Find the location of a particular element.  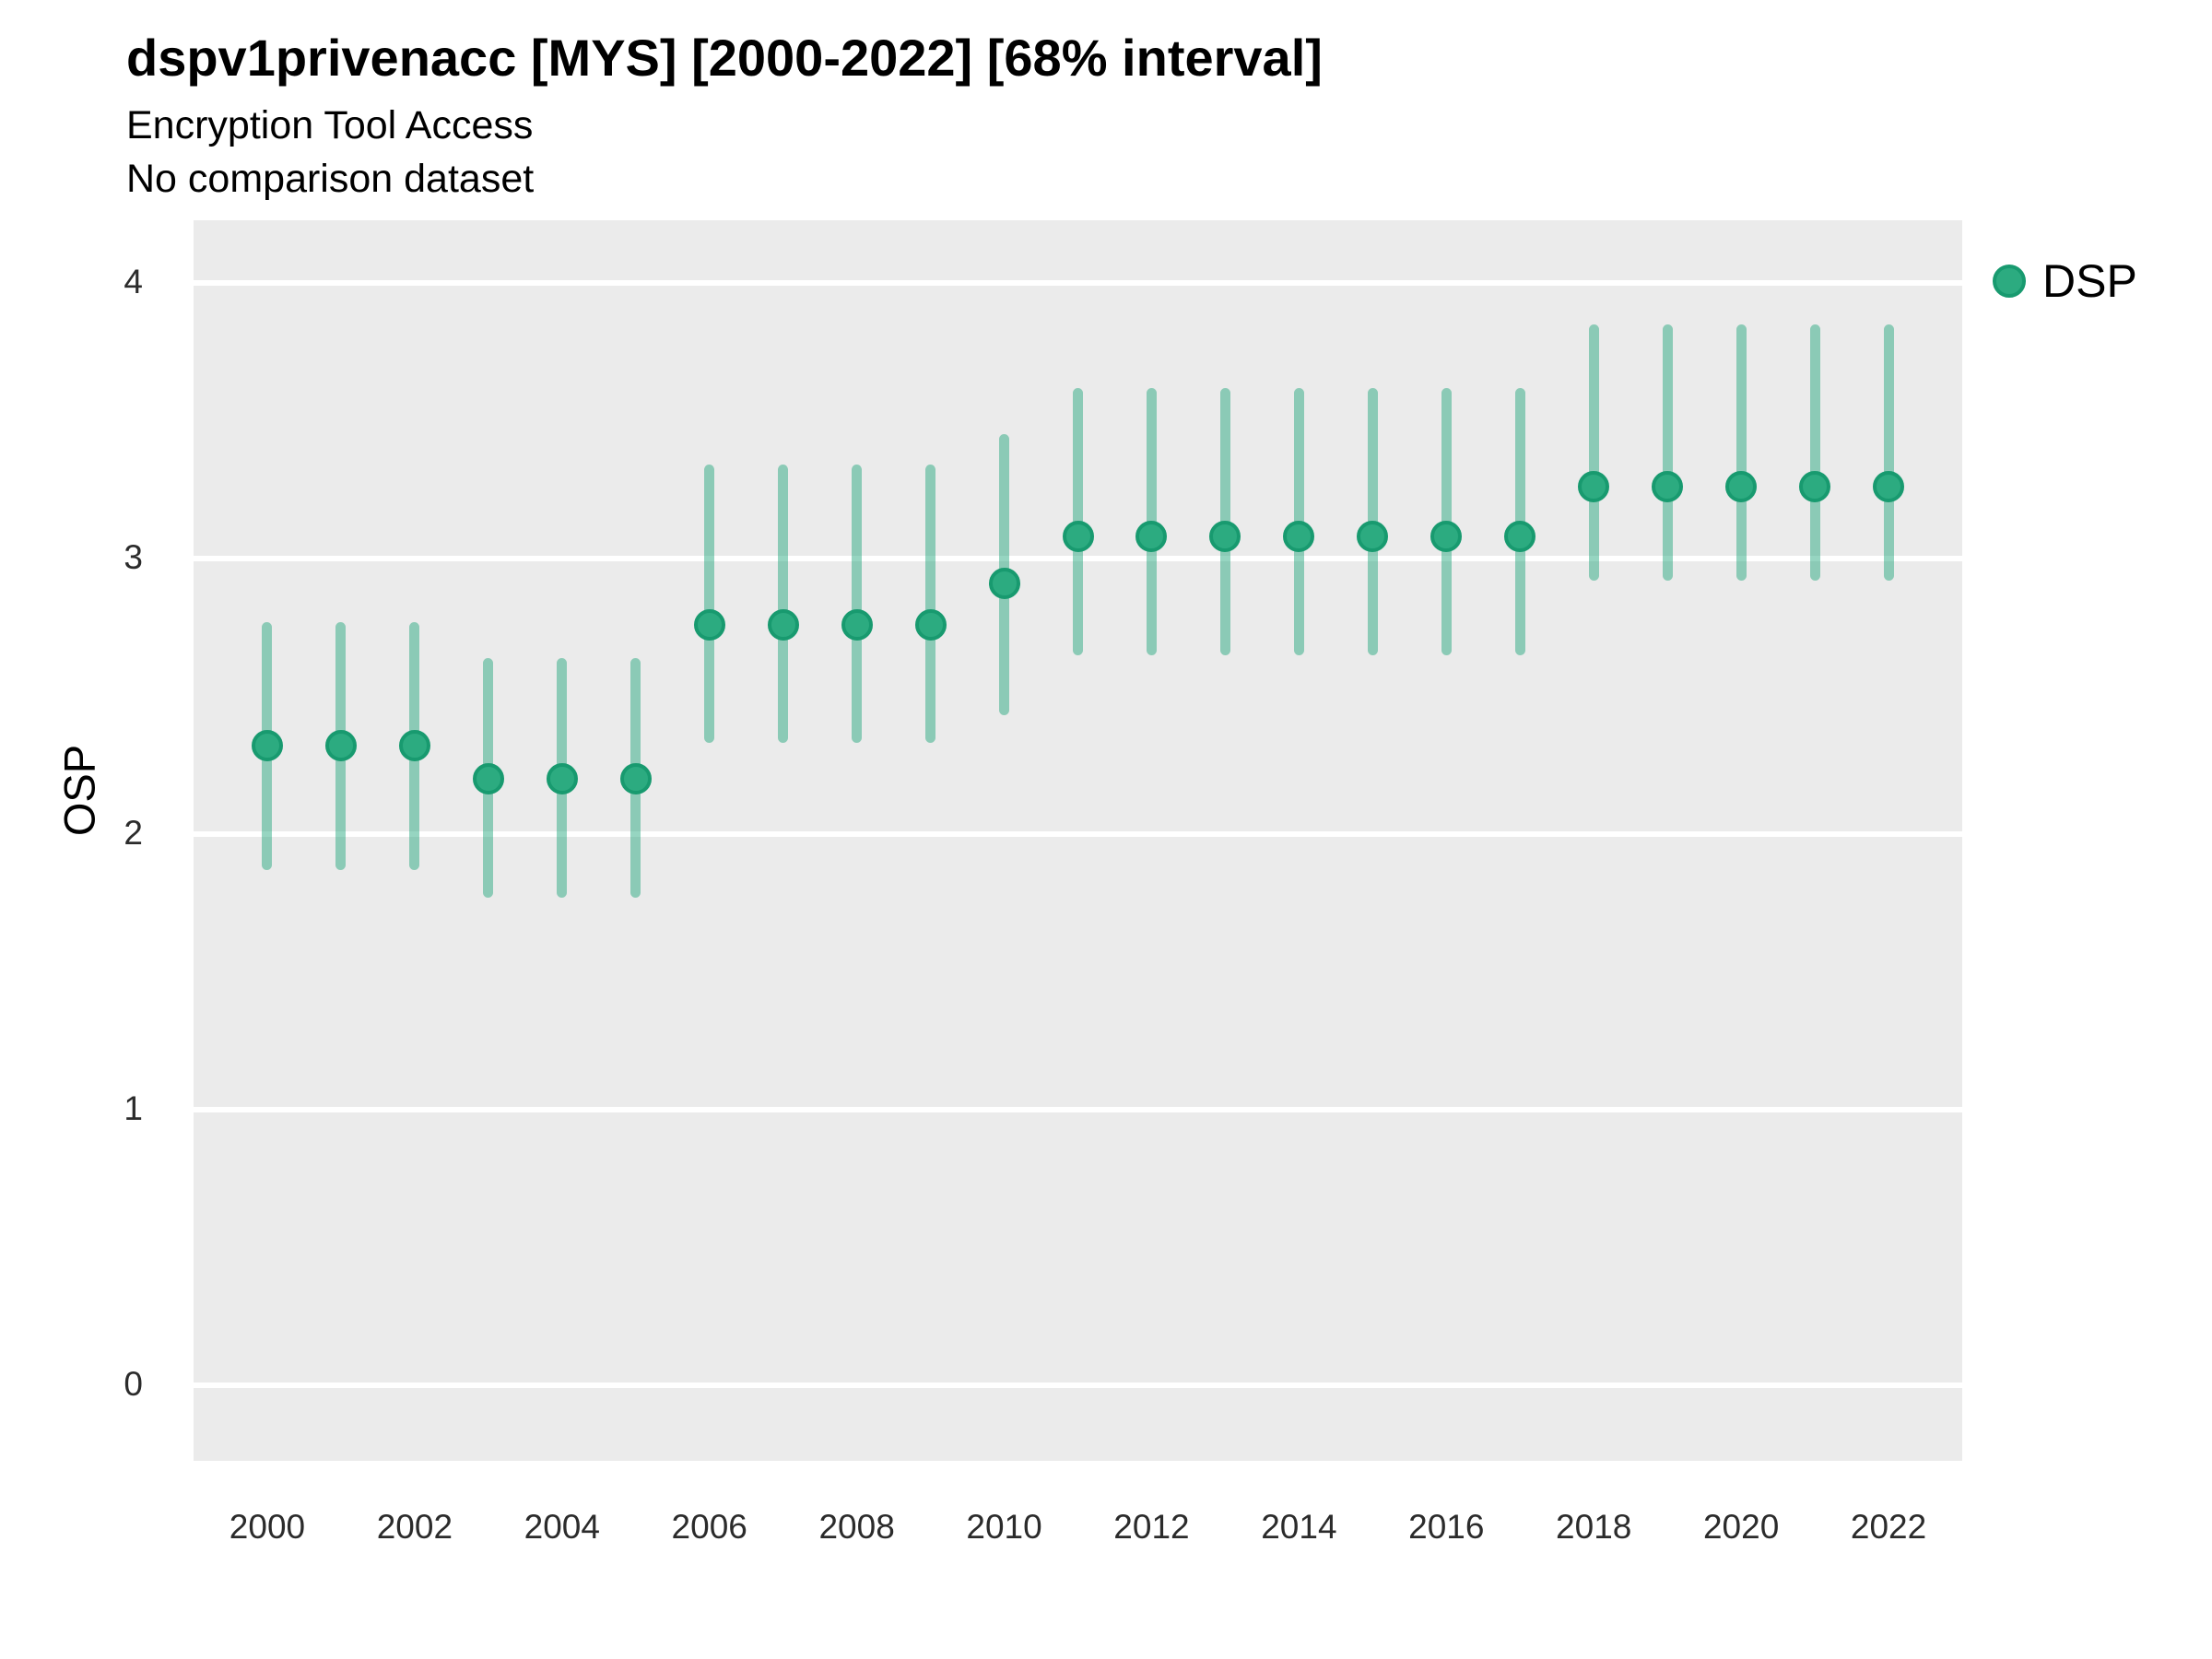

data-point-2001 is located at coordinates (340, 746).